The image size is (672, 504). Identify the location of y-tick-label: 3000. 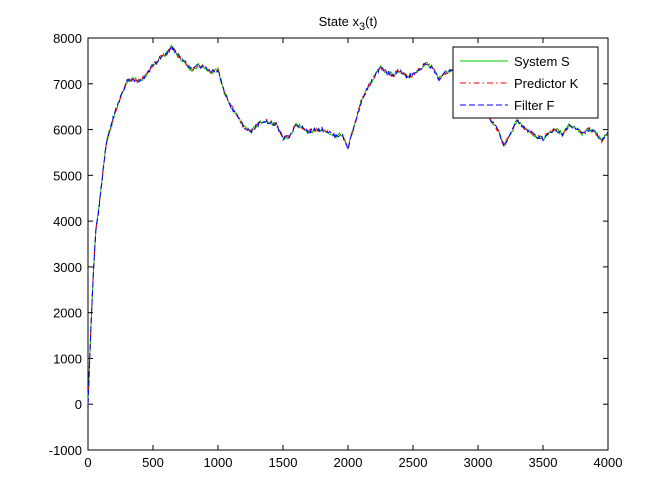
(67, 267).